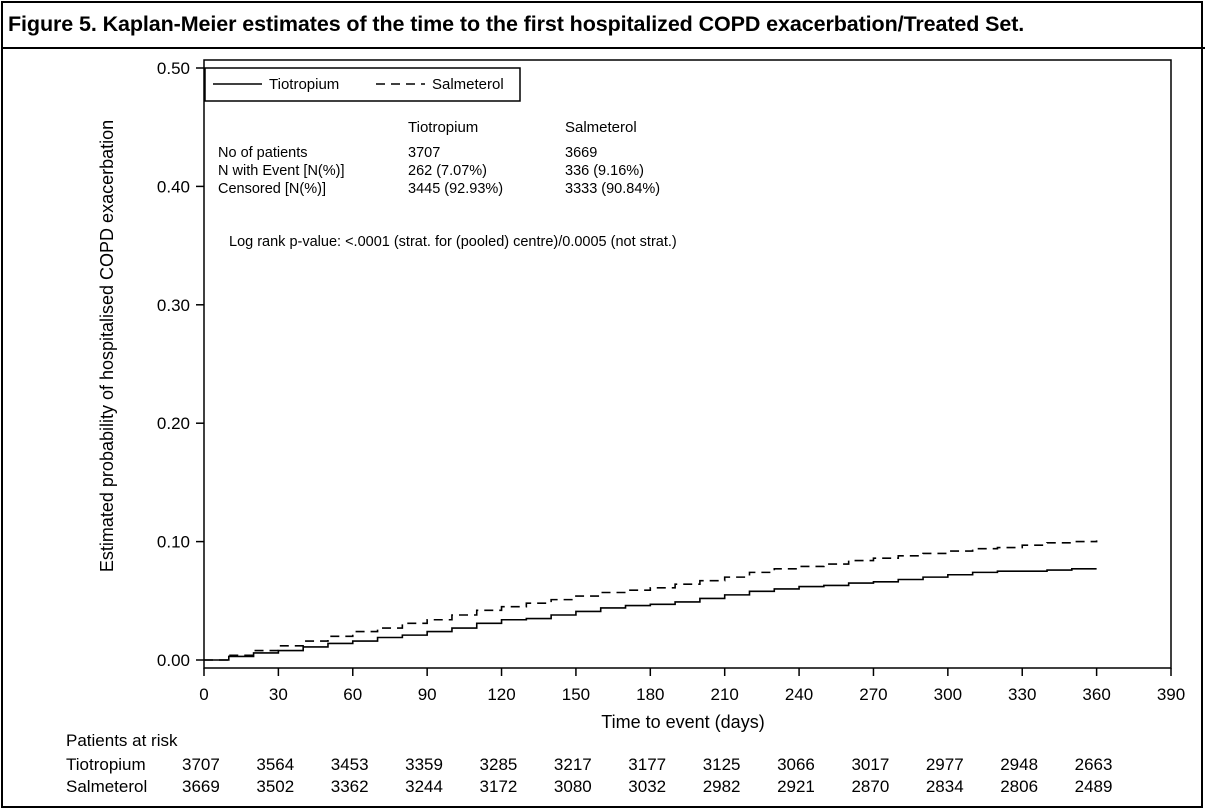 Image resolution: width=1206 pixels, height=811 pixels. Describe the element at coordinates (576, 694) in the screenshot. I see `x-tick-label: 150` at that location.